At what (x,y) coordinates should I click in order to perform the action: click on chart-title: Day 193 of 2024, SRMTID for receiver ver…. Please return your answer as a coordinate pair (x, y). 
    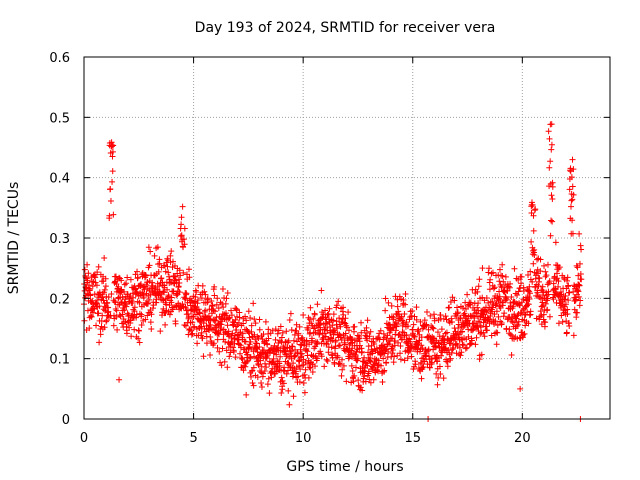
    Looking at the image, I should click on (345, 28).